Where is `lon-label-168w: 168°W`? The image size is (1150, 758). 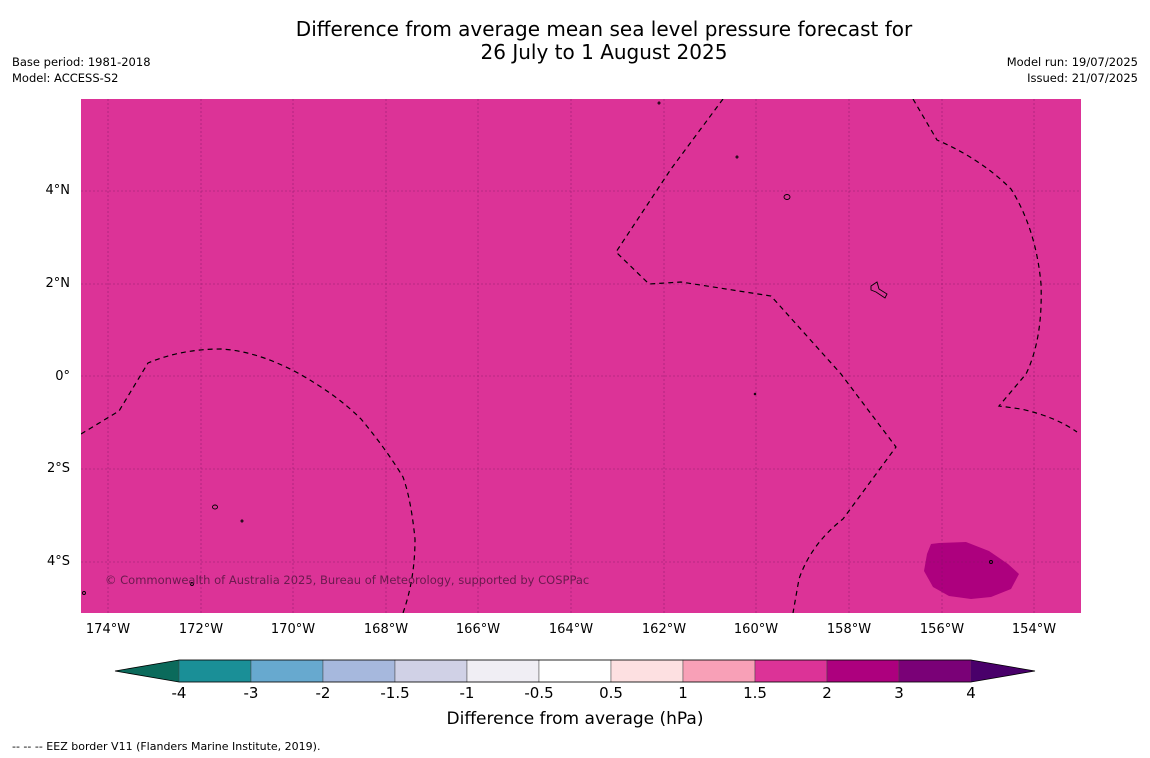 lon-label-168w: 168°W is located at coordinates (386, 629).